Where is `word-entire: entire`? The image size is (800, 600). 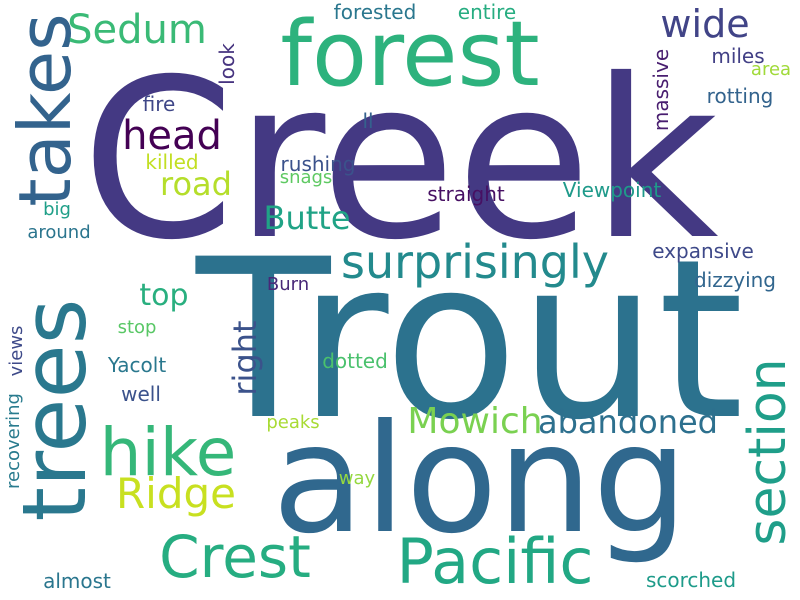 word-entire: entire is located at coordinates (487, 12).